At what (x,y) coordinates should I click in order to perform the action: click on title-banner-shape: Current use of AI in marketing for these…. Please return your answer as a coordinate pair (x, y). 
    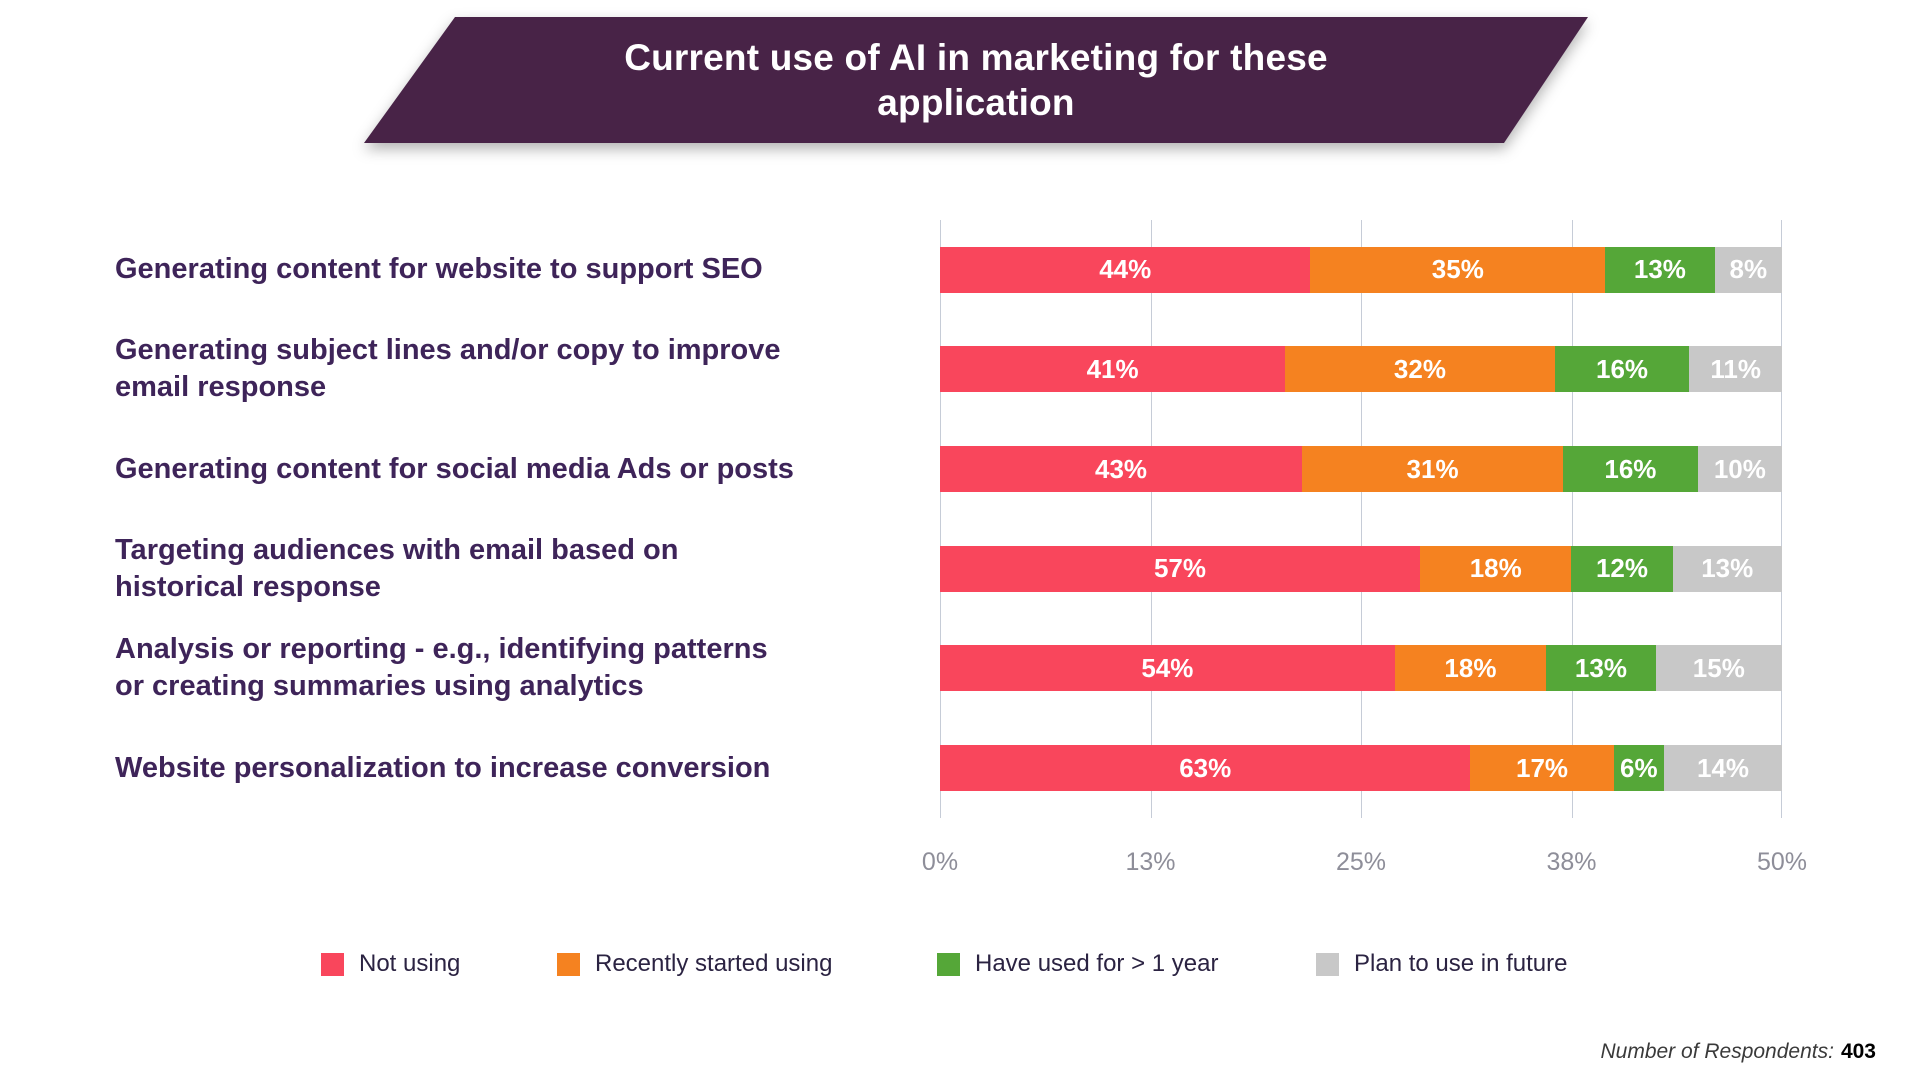
    Looking at the image, I should click on (976, 80).